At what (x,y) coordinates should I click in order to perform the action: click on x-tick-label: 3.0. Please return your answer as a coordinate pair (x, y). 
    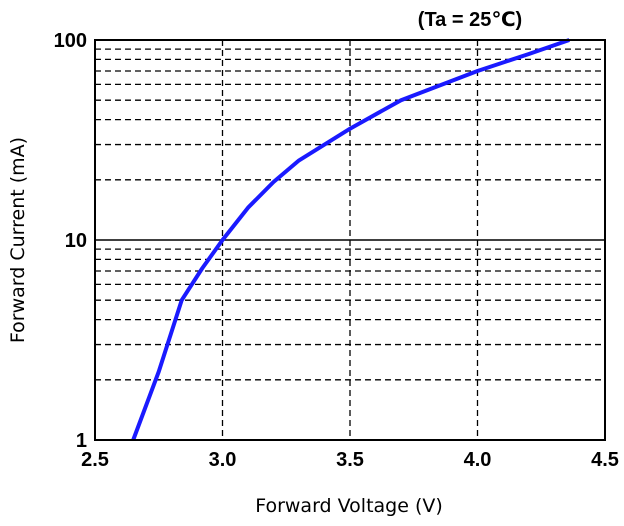
    Looking at the image, I should click on (223, 460).